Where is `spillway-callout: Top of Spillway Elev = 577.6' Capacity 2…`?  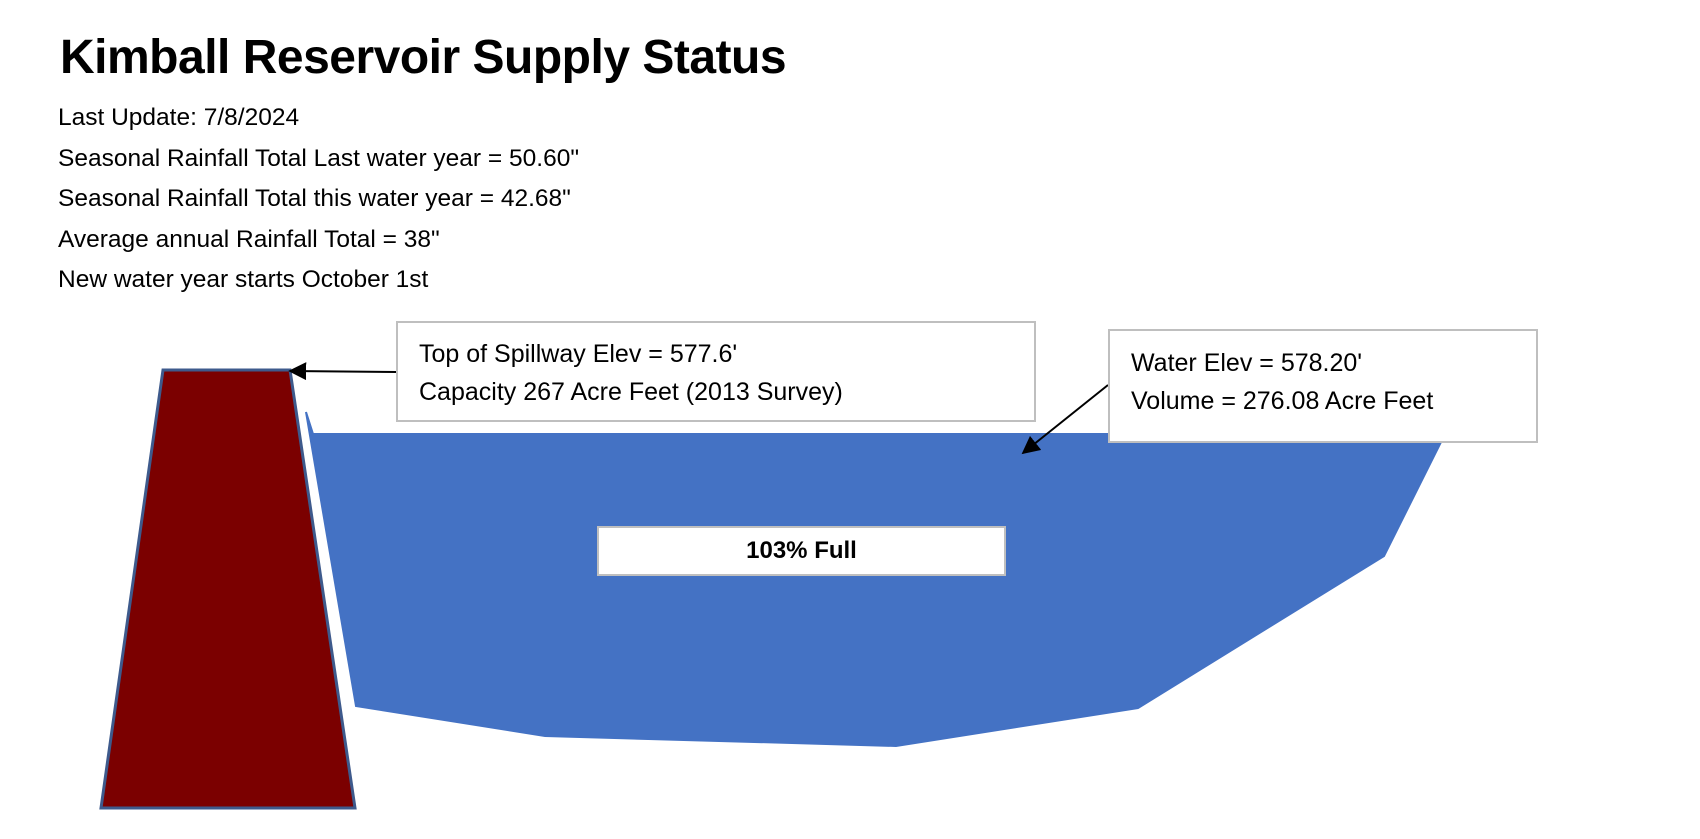
spillway-callout: Top of Spillway Elev = 577.6' Capacity 2… is located at coordinates (716, 371).